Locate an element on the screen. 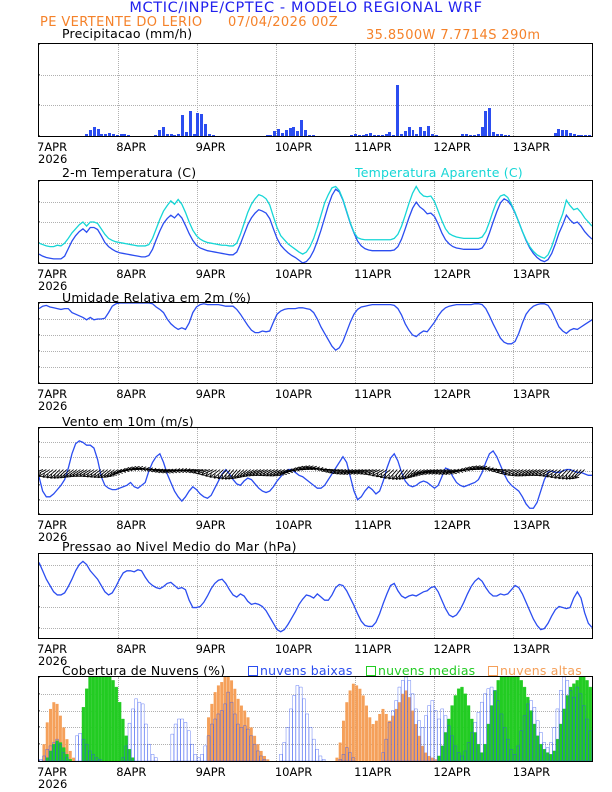 Image resolution: width=612 pixels, height=792 pixels. plot-area-humidity: 020406080100 is located at coordinates (315, 343).